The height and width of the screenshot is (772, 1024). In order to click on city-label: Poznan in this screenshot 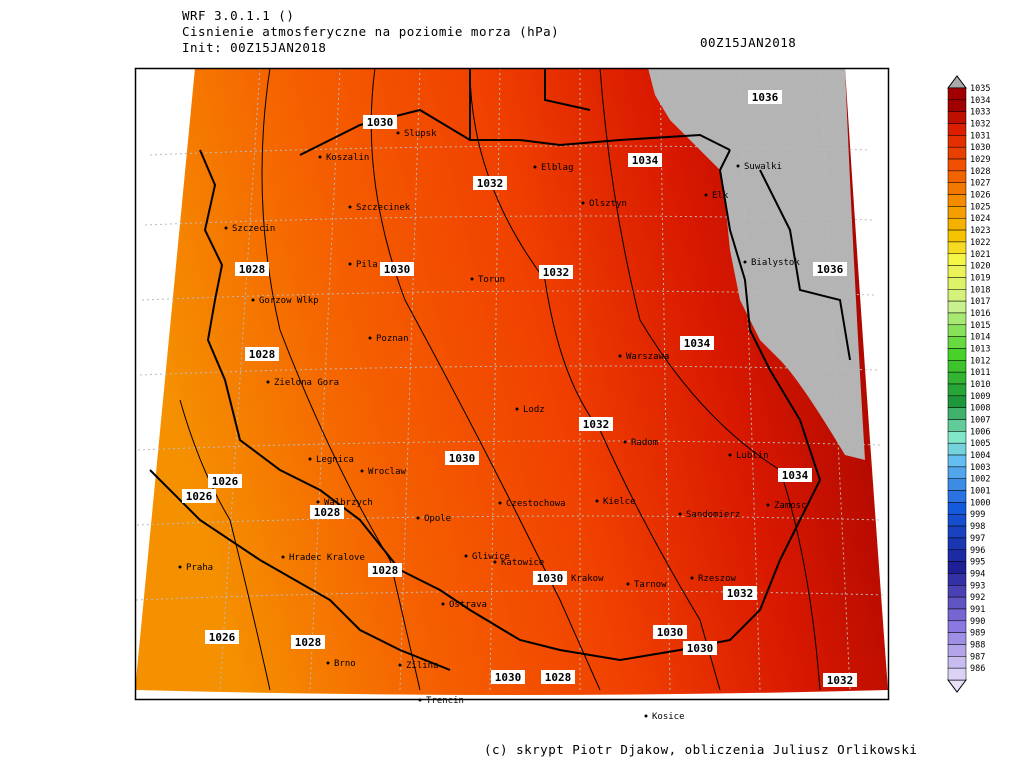, I will do `click(392, 339)`.